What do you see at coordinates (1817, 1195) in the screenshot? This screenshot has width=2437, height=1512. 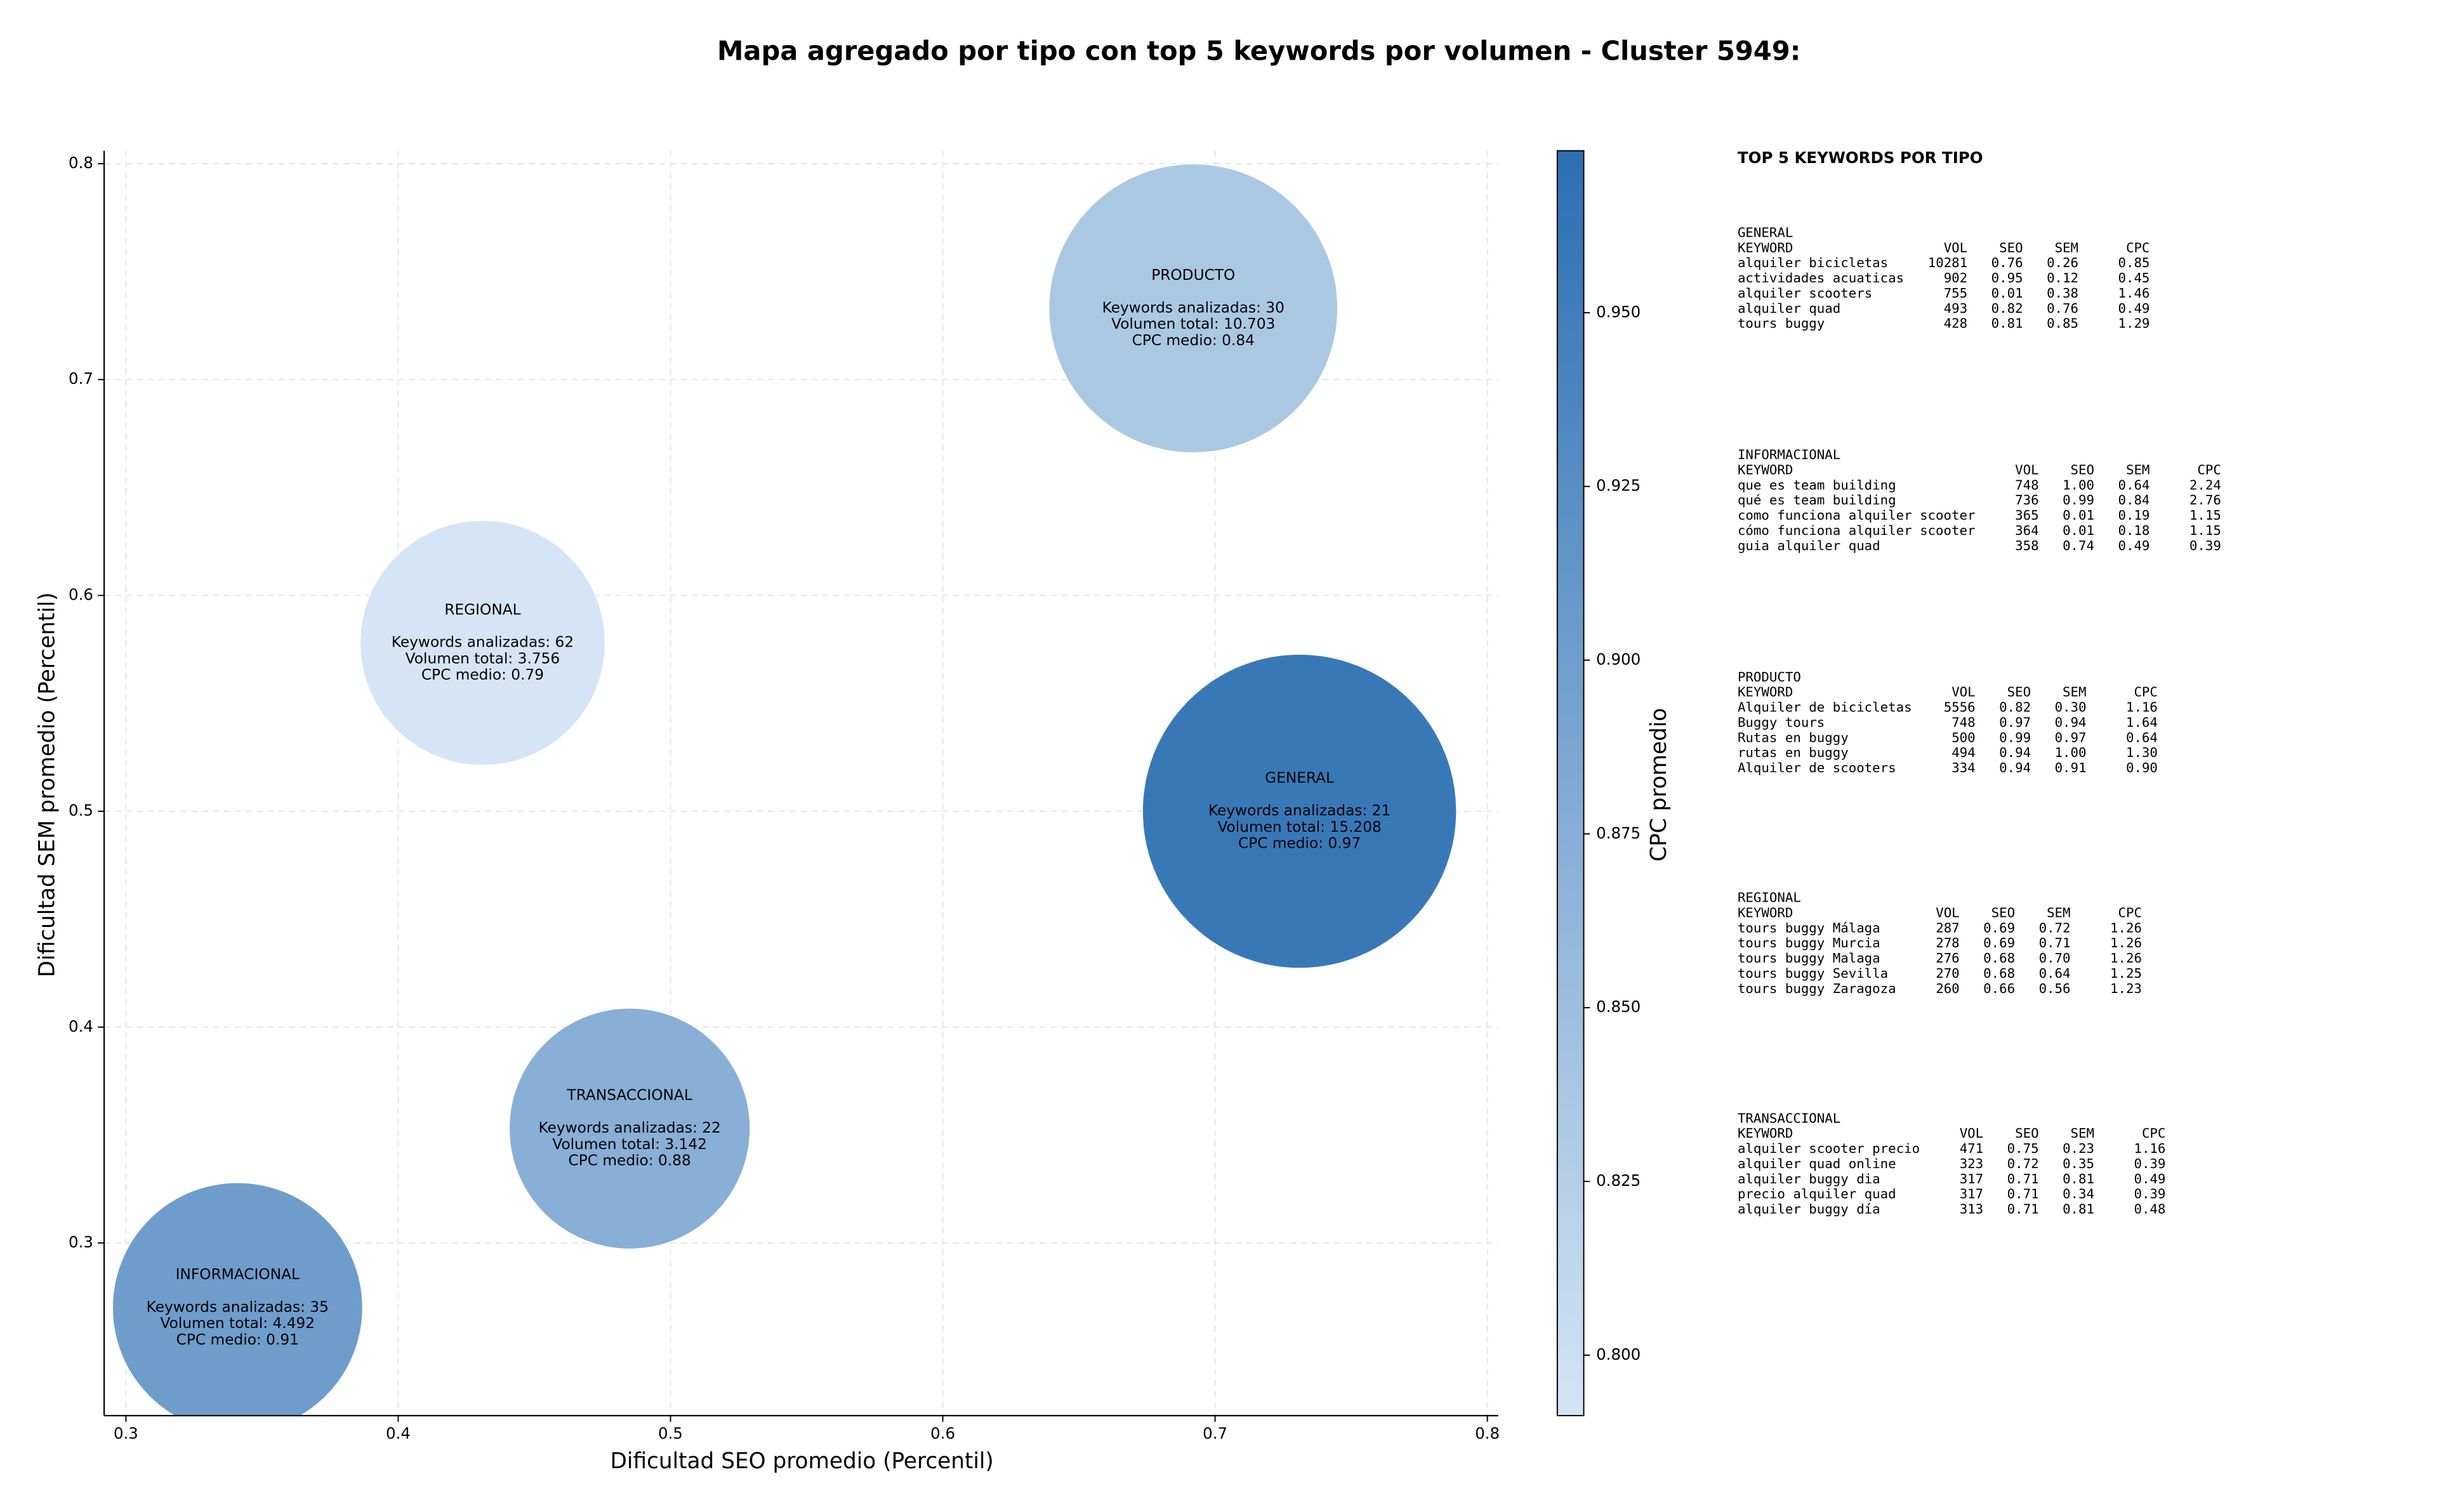 I see `table-cell: precio alquiler quad` at bounding box center [1817, 1195].